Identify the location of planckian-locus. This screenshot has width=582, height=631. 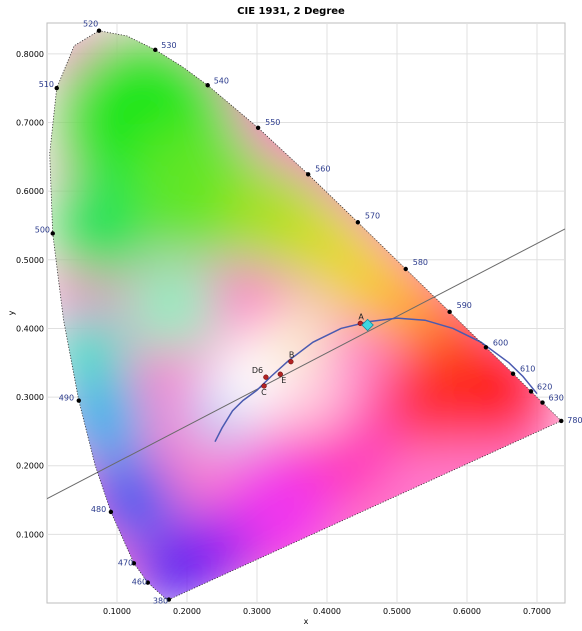
(376, 380).